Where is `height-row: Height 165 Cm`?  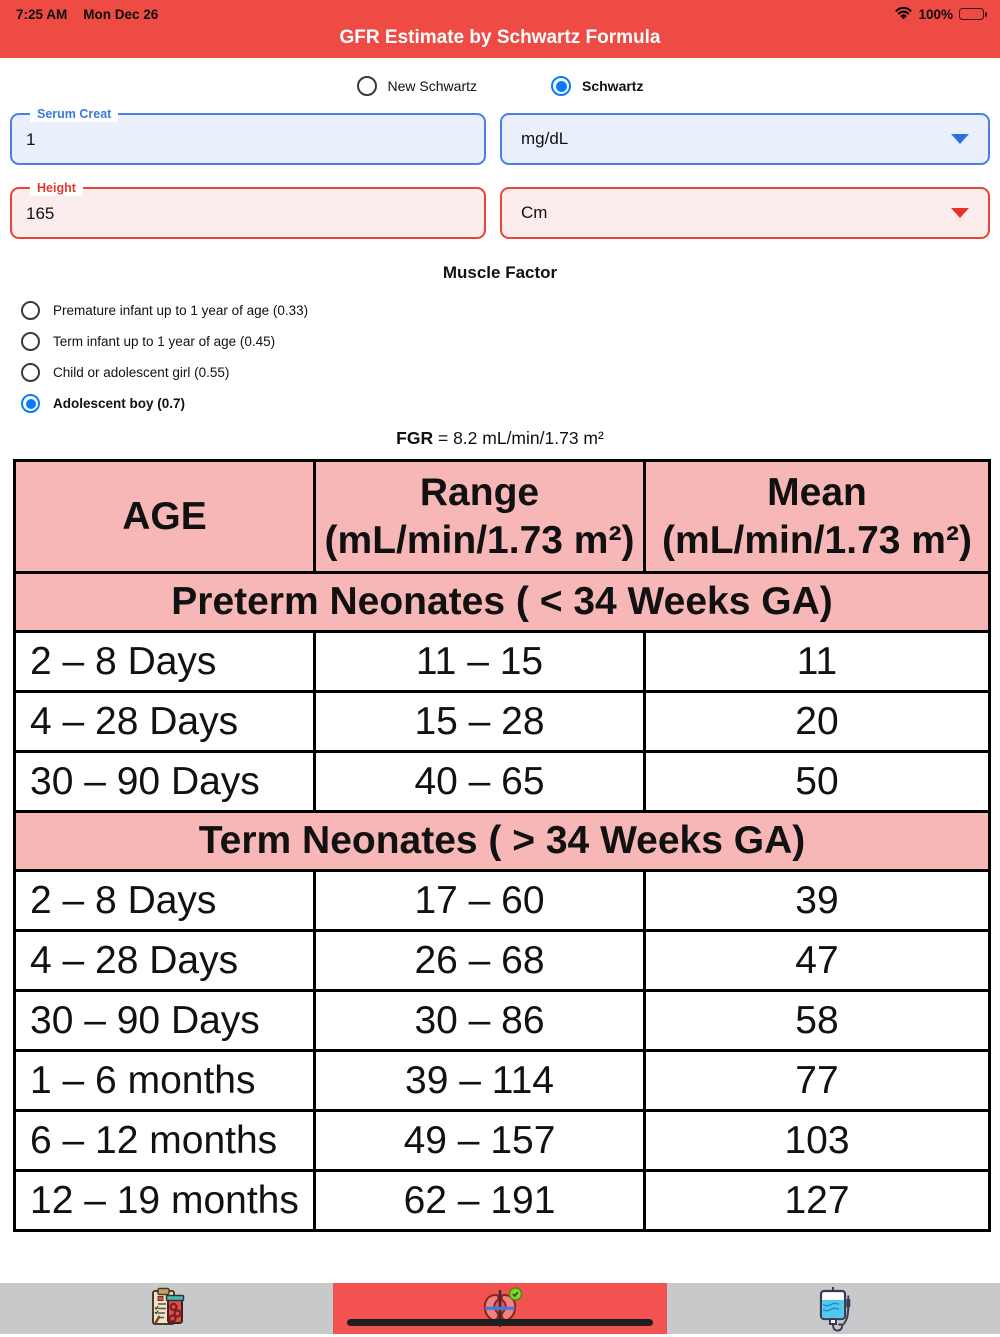
height-row: Height 165 Cm is located at coordinates (500, 209).